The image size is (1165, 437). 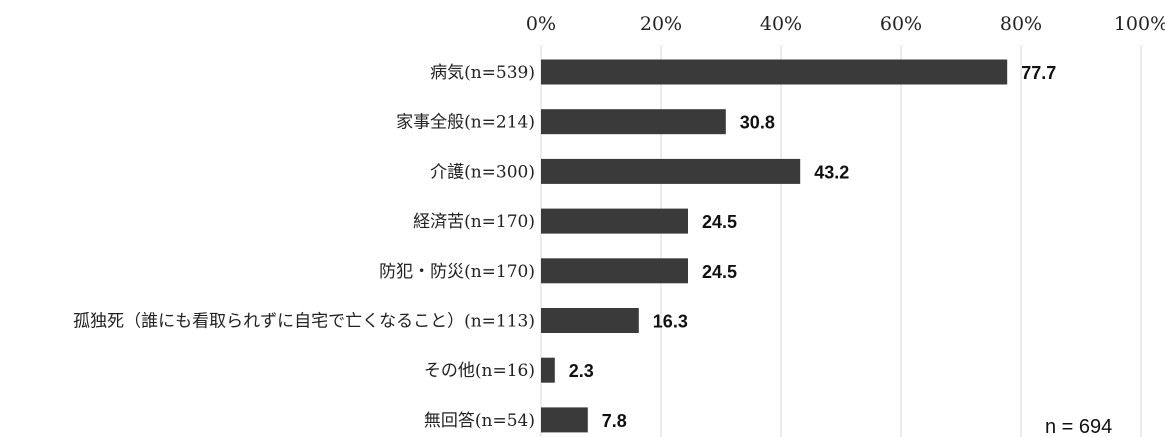 I want to click on category-label: 無回答(n=54), so click(x=479, y=421).